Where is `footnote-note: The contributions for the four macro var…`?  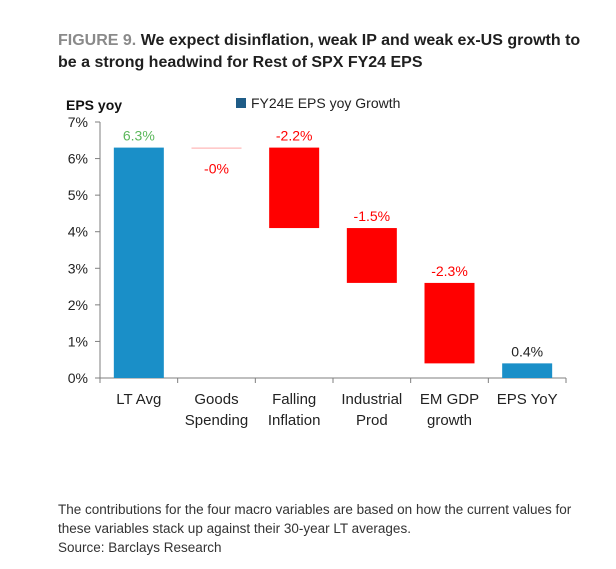 footnote-note: The contributions for the four macro var… is located at coordinates (315, 519).